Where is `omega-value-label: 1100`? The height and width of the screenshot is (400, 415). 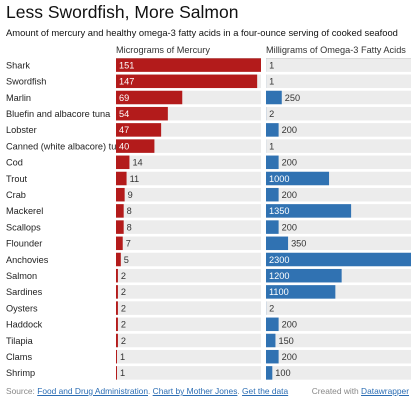 omega-value-label: 1100 is located at coordinates (279, 292).